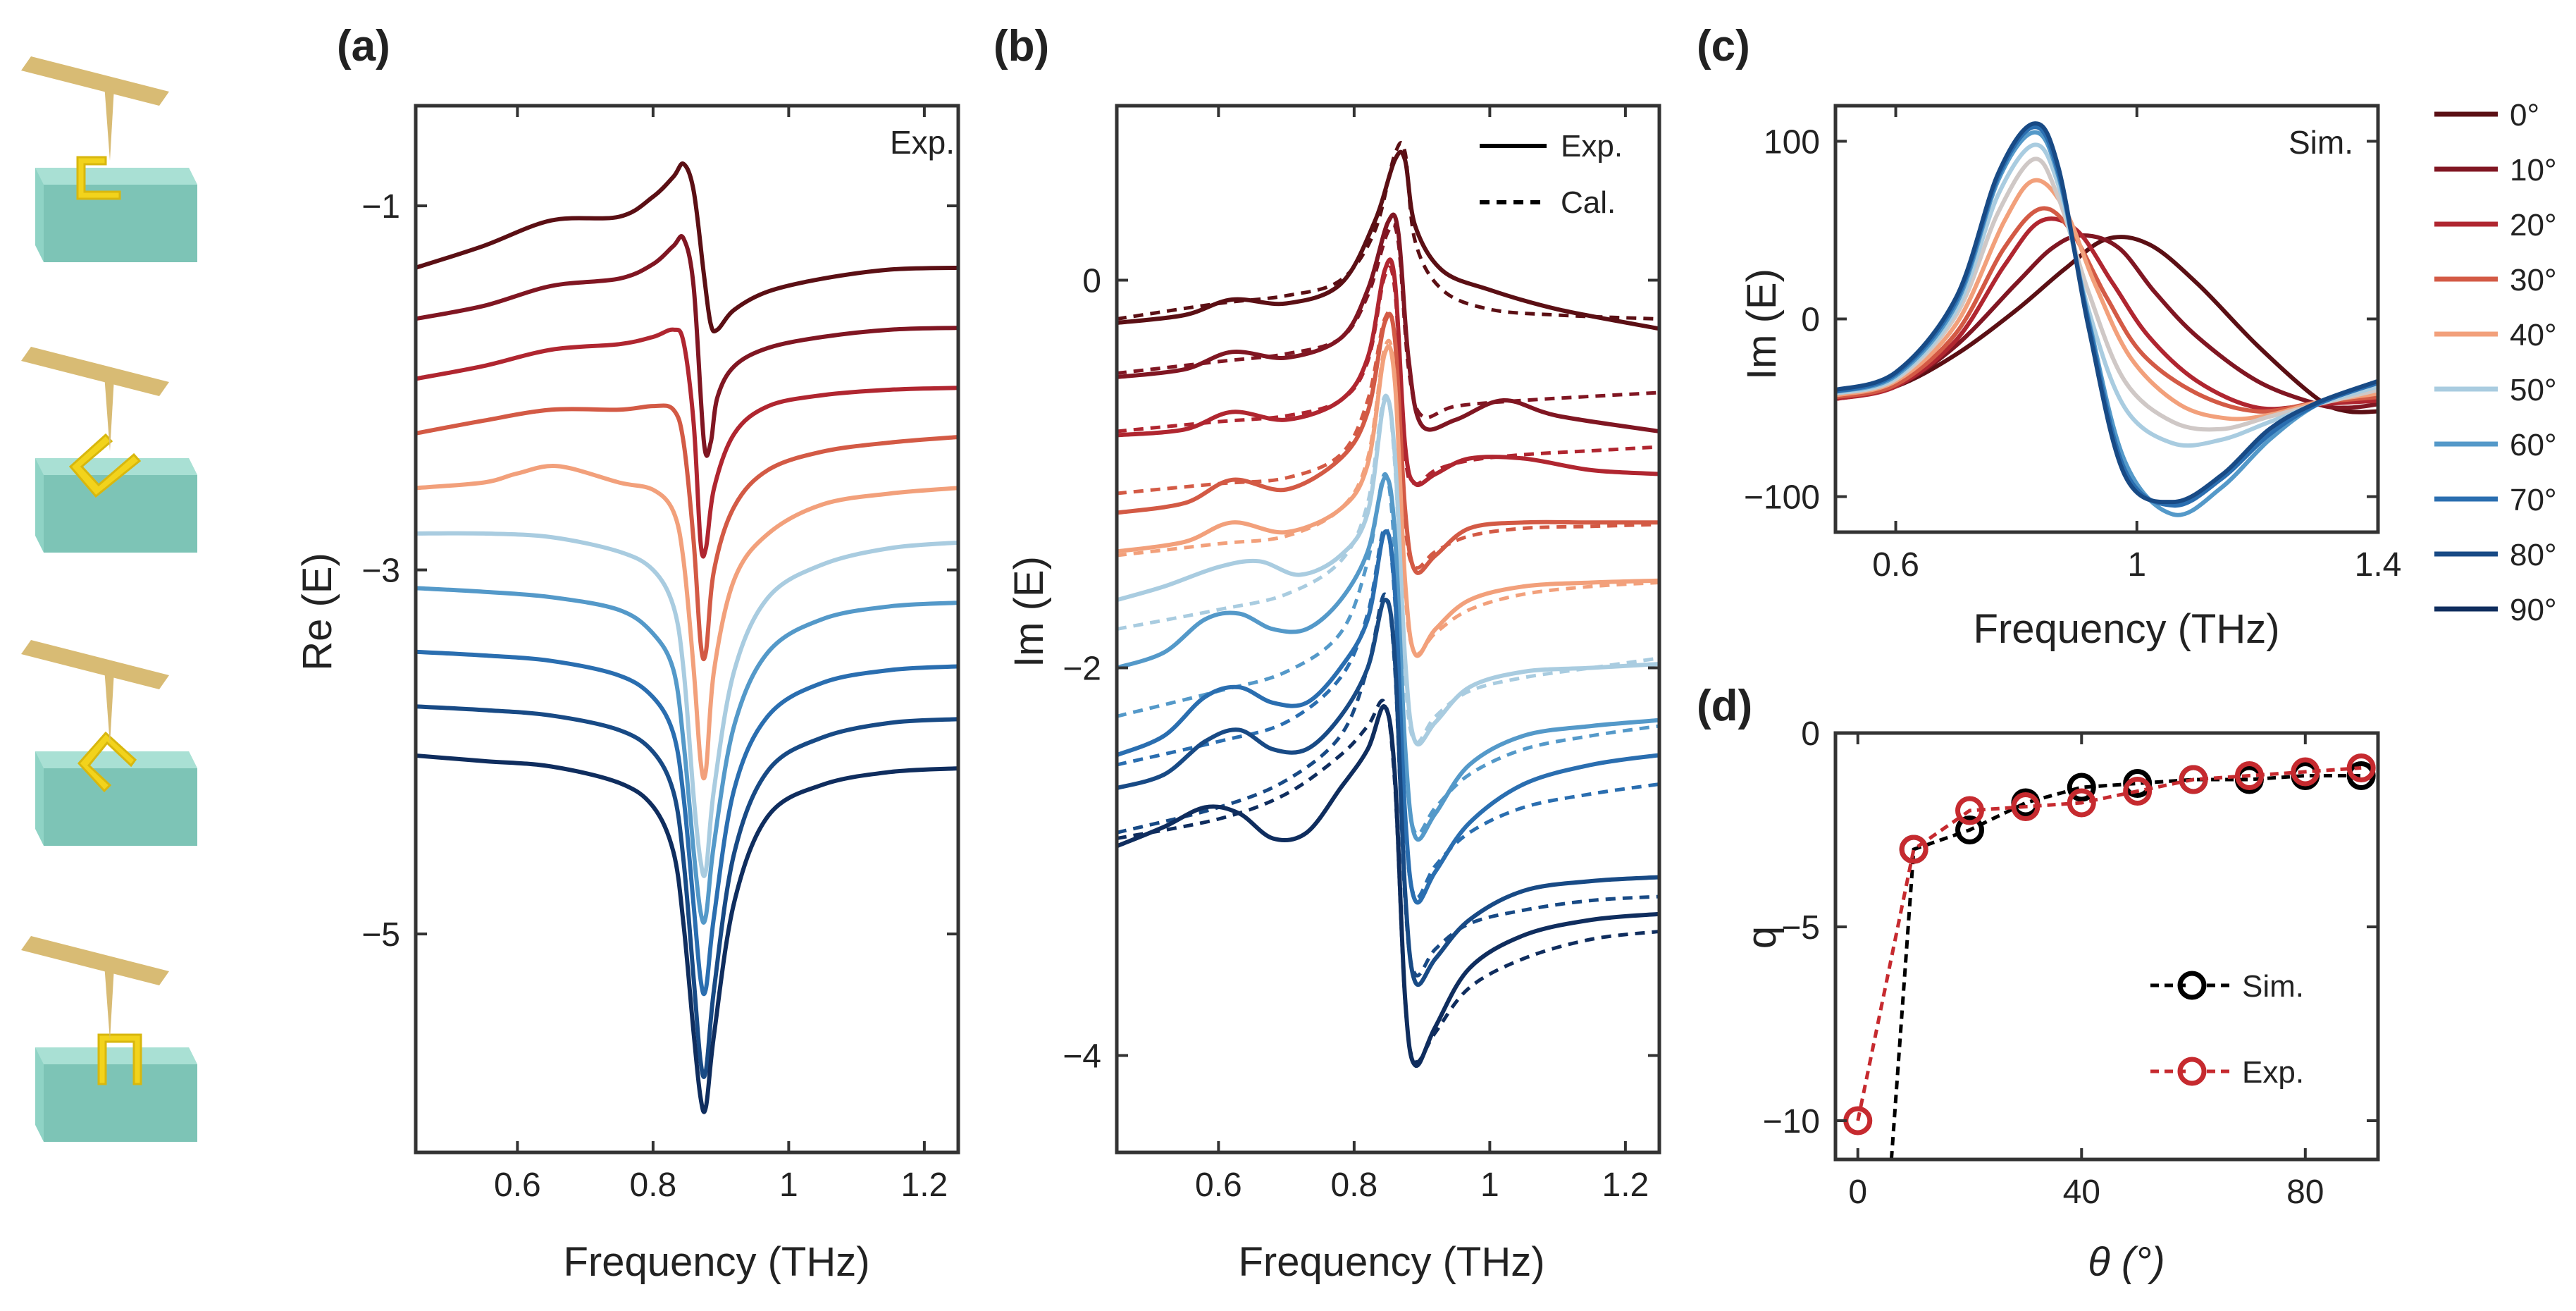 This screenshot has width=2576, height=1311. I want to click on panel-a-x-tick-label: 1.2, so click(925, 1185).